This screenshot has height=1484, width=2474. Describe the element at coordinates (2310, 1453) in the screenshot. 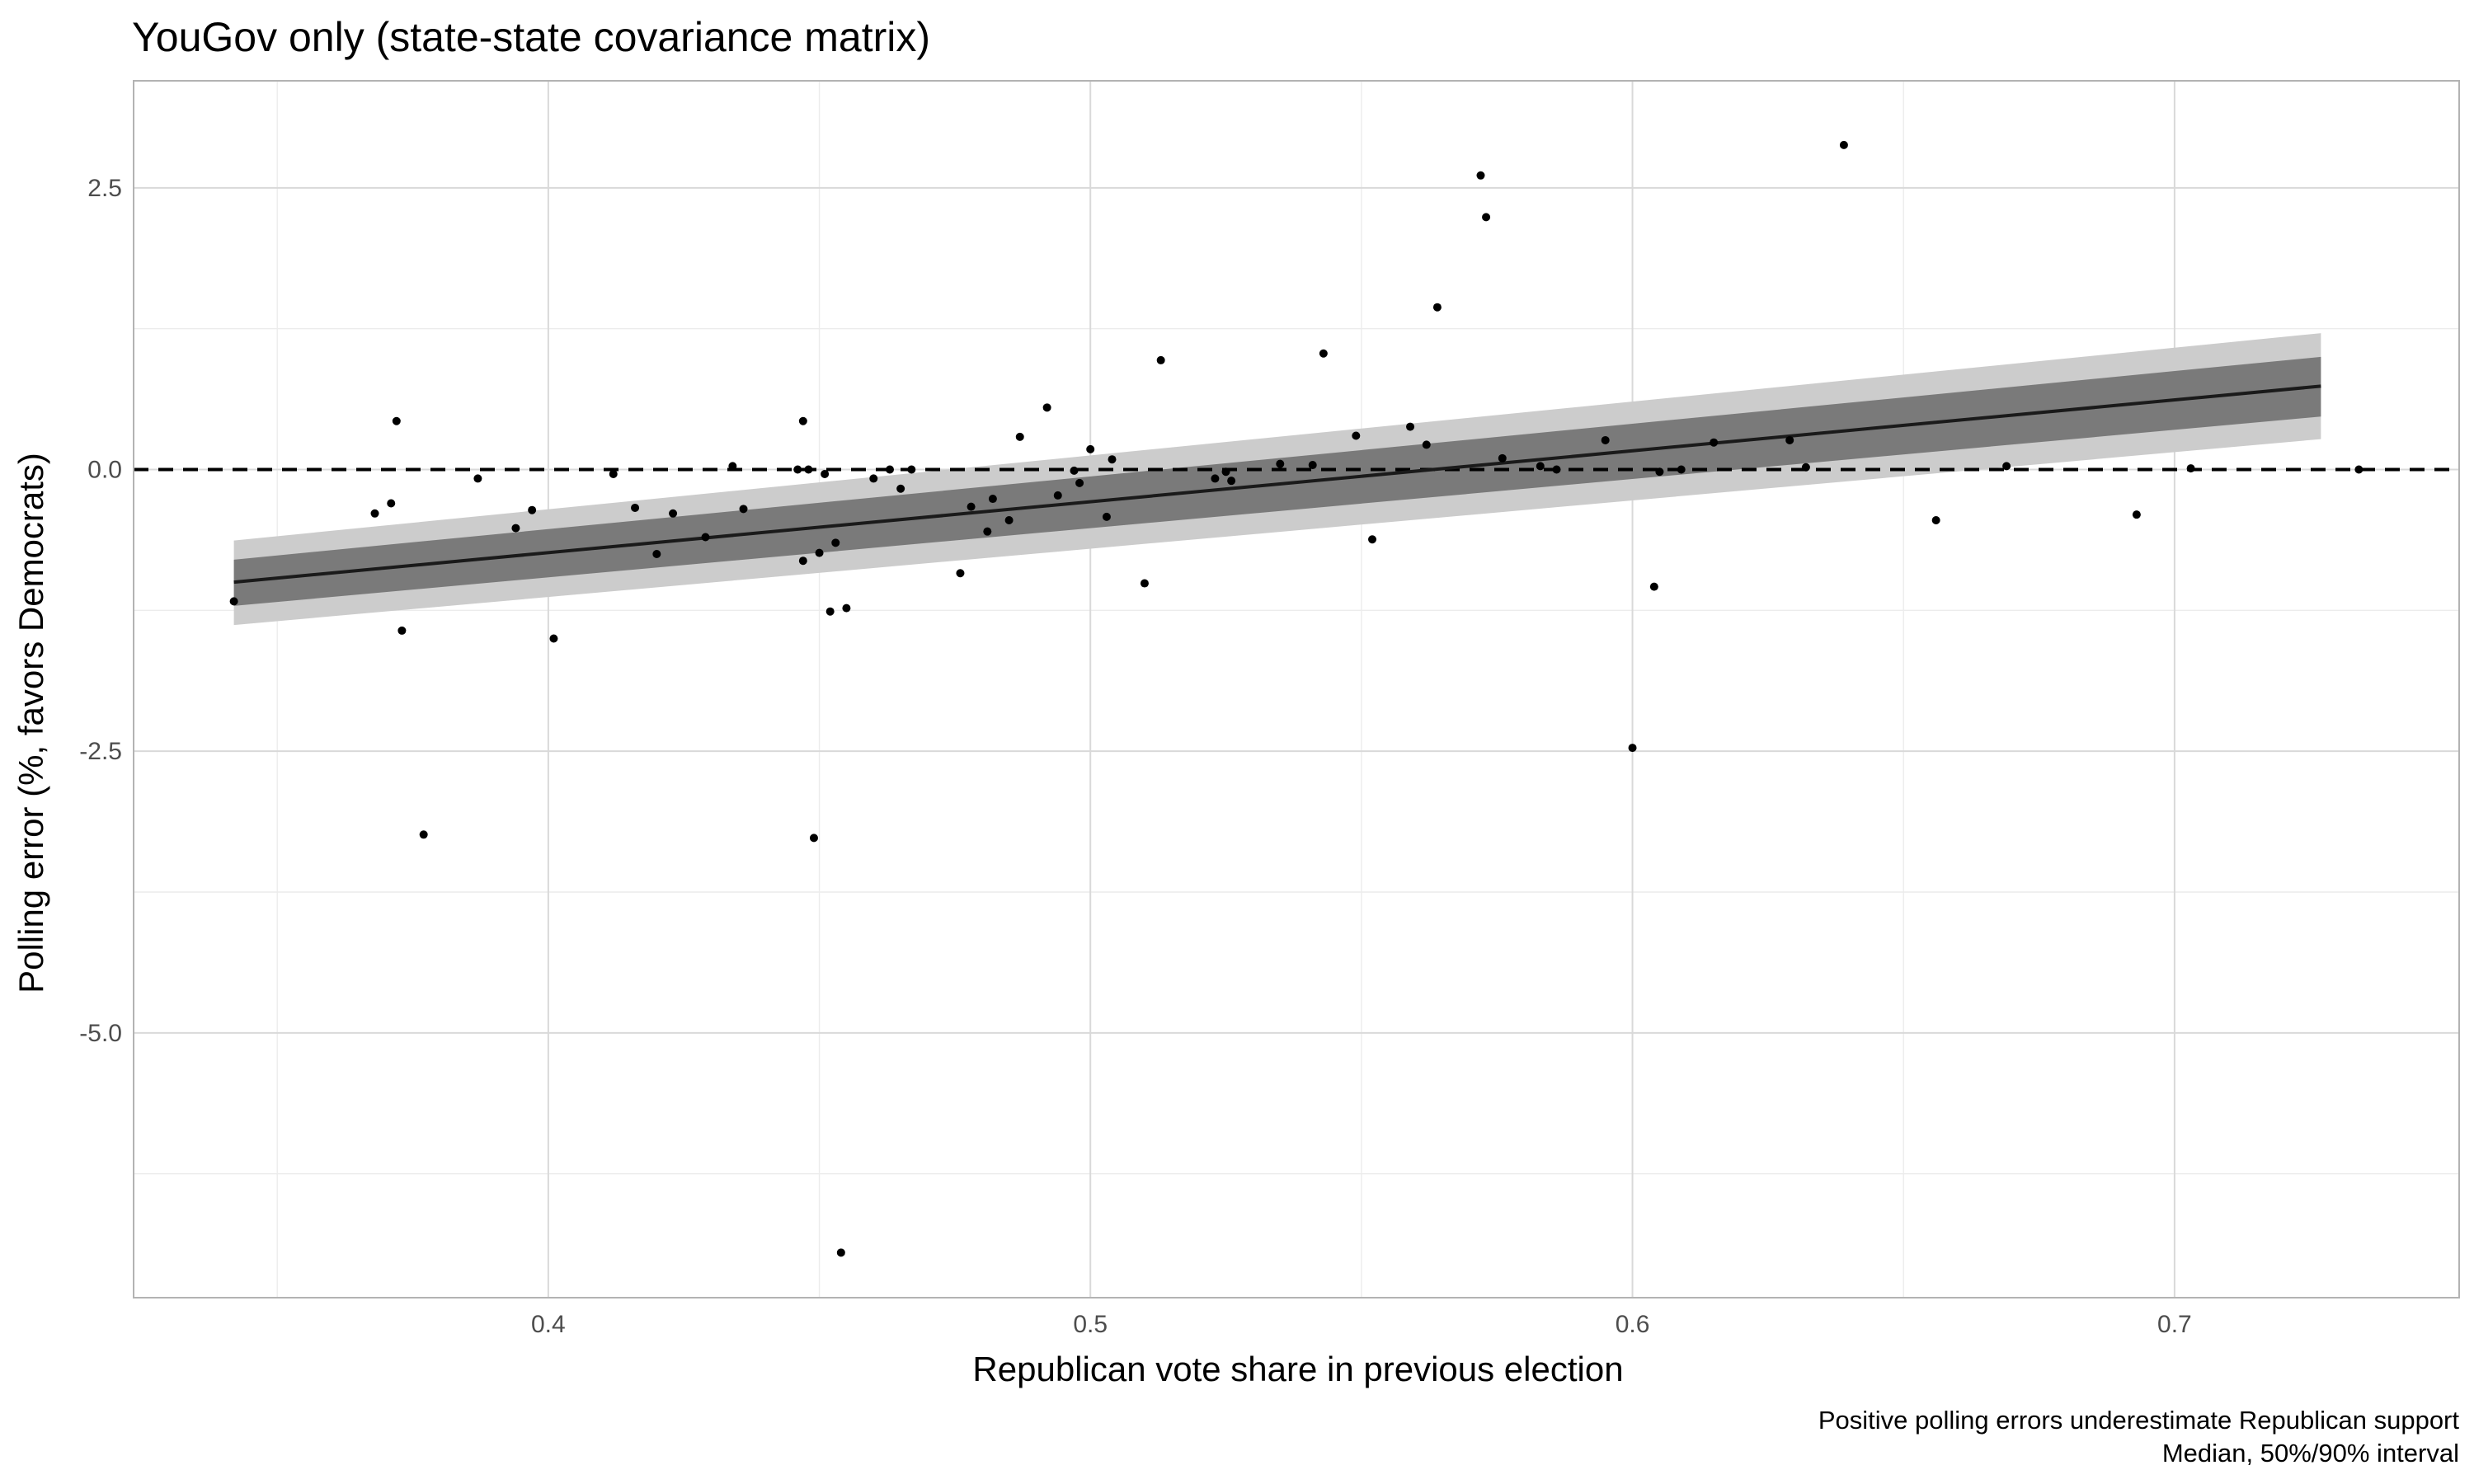

I see `caption-line-2: Median, 50%/90% interval` at that location.